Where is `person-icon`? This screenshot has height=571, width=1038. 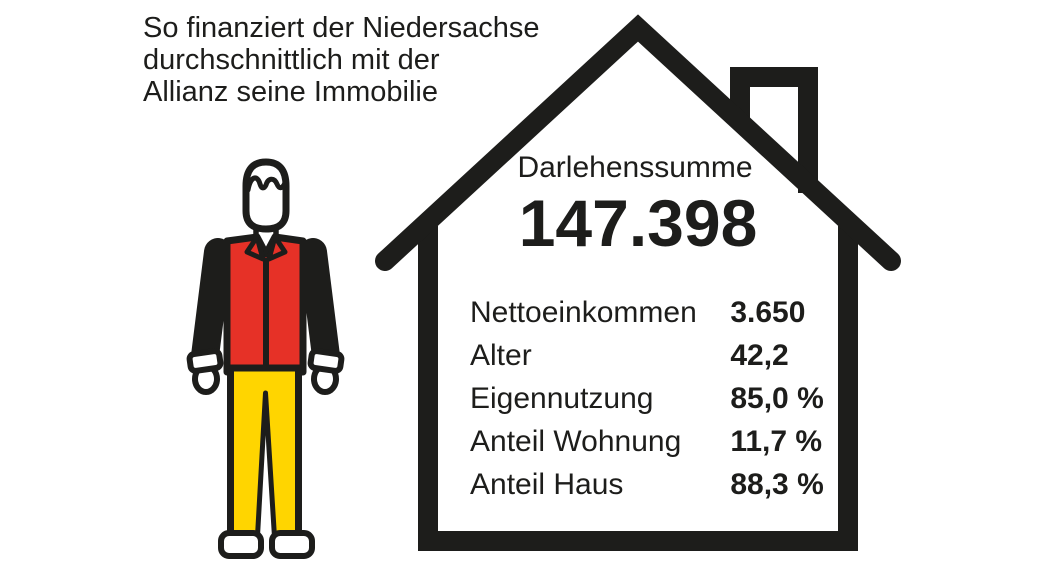
person-icon is located at coordinates (265, 358).